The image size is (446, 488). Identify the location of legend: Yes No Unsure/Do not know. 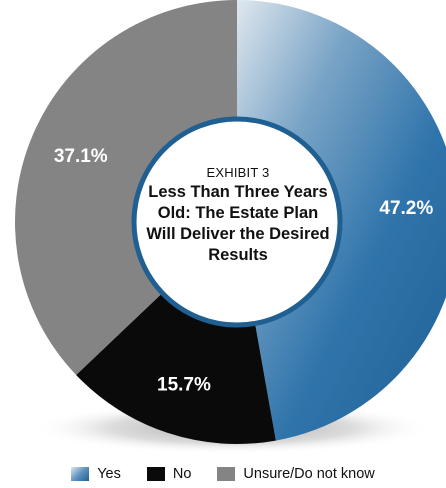
(223, 474).